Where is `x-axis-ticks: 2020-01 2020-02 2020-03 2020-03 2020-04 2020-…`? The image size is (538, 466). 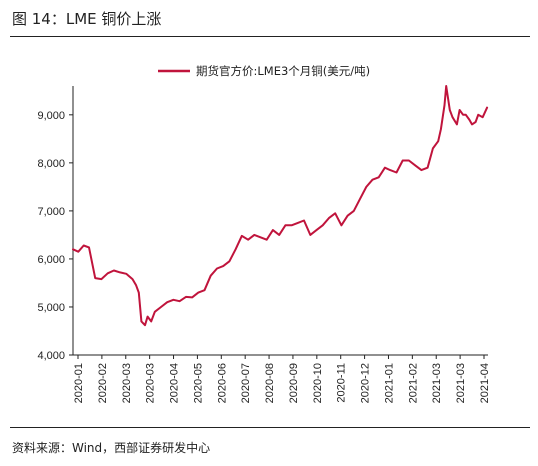 x-axis-ticks: 2020-01 2020-02 2020-03 2020-03 2020-04 2020-… is located at coordinates (282, 379).